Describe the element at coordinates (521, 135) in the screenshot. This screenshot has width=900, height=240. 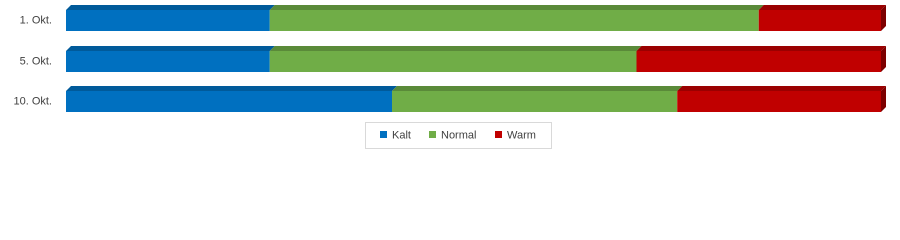
I see `legend-label: Warm` at that location.